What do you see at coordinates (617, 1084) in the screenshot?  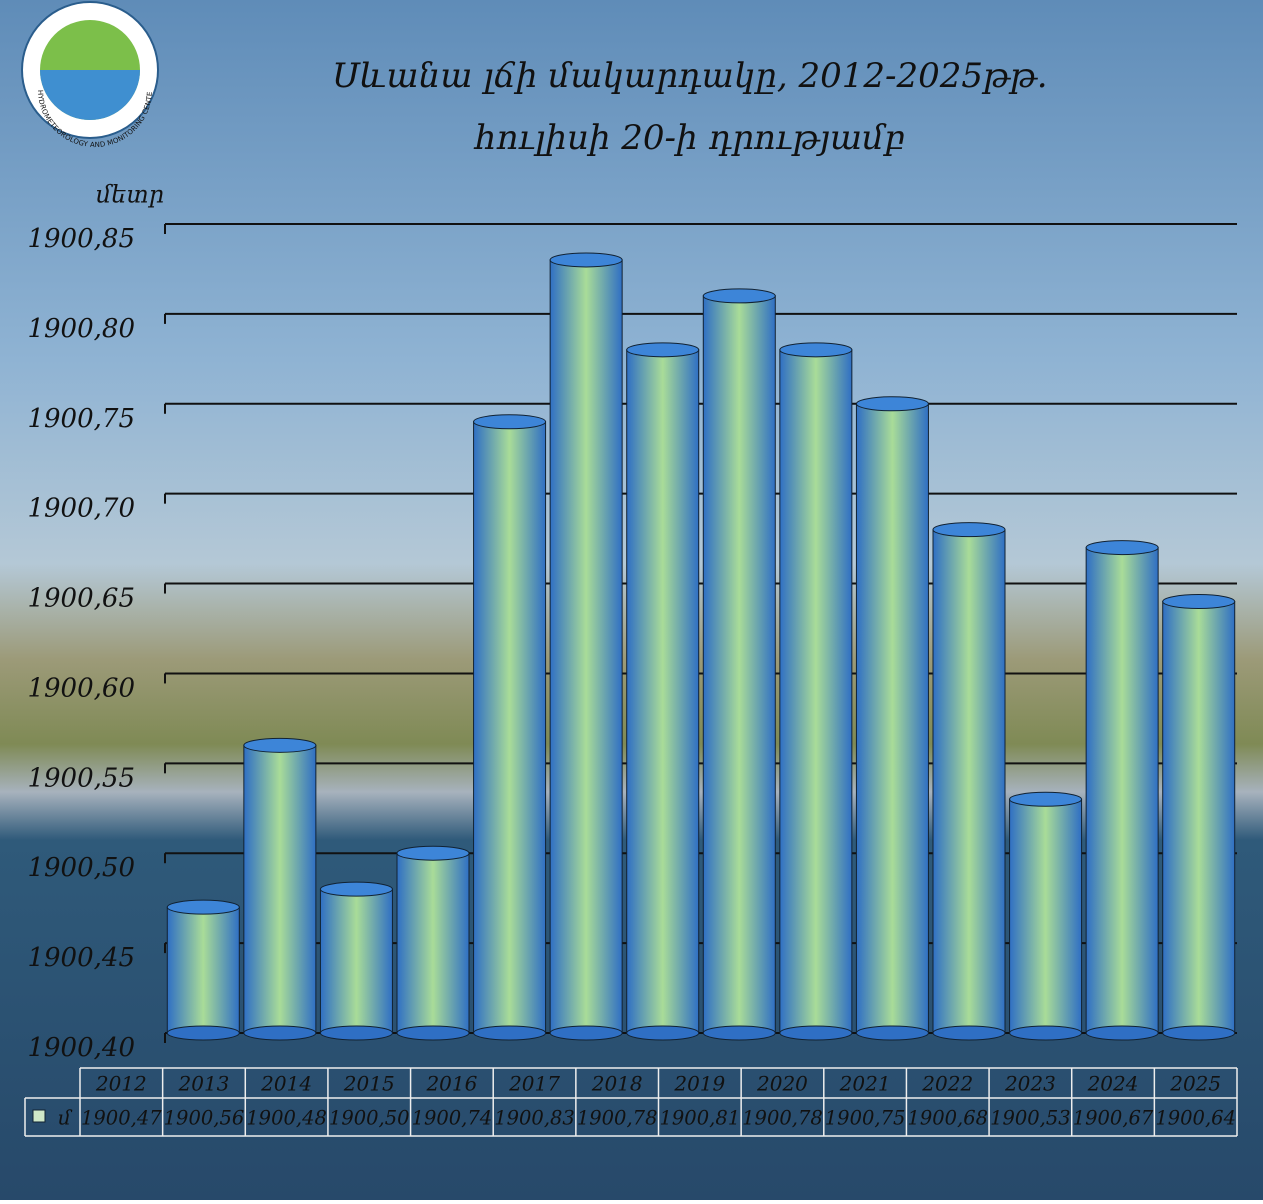 I see `x-tick-label: 2018` at bounding box center [617, 1084].